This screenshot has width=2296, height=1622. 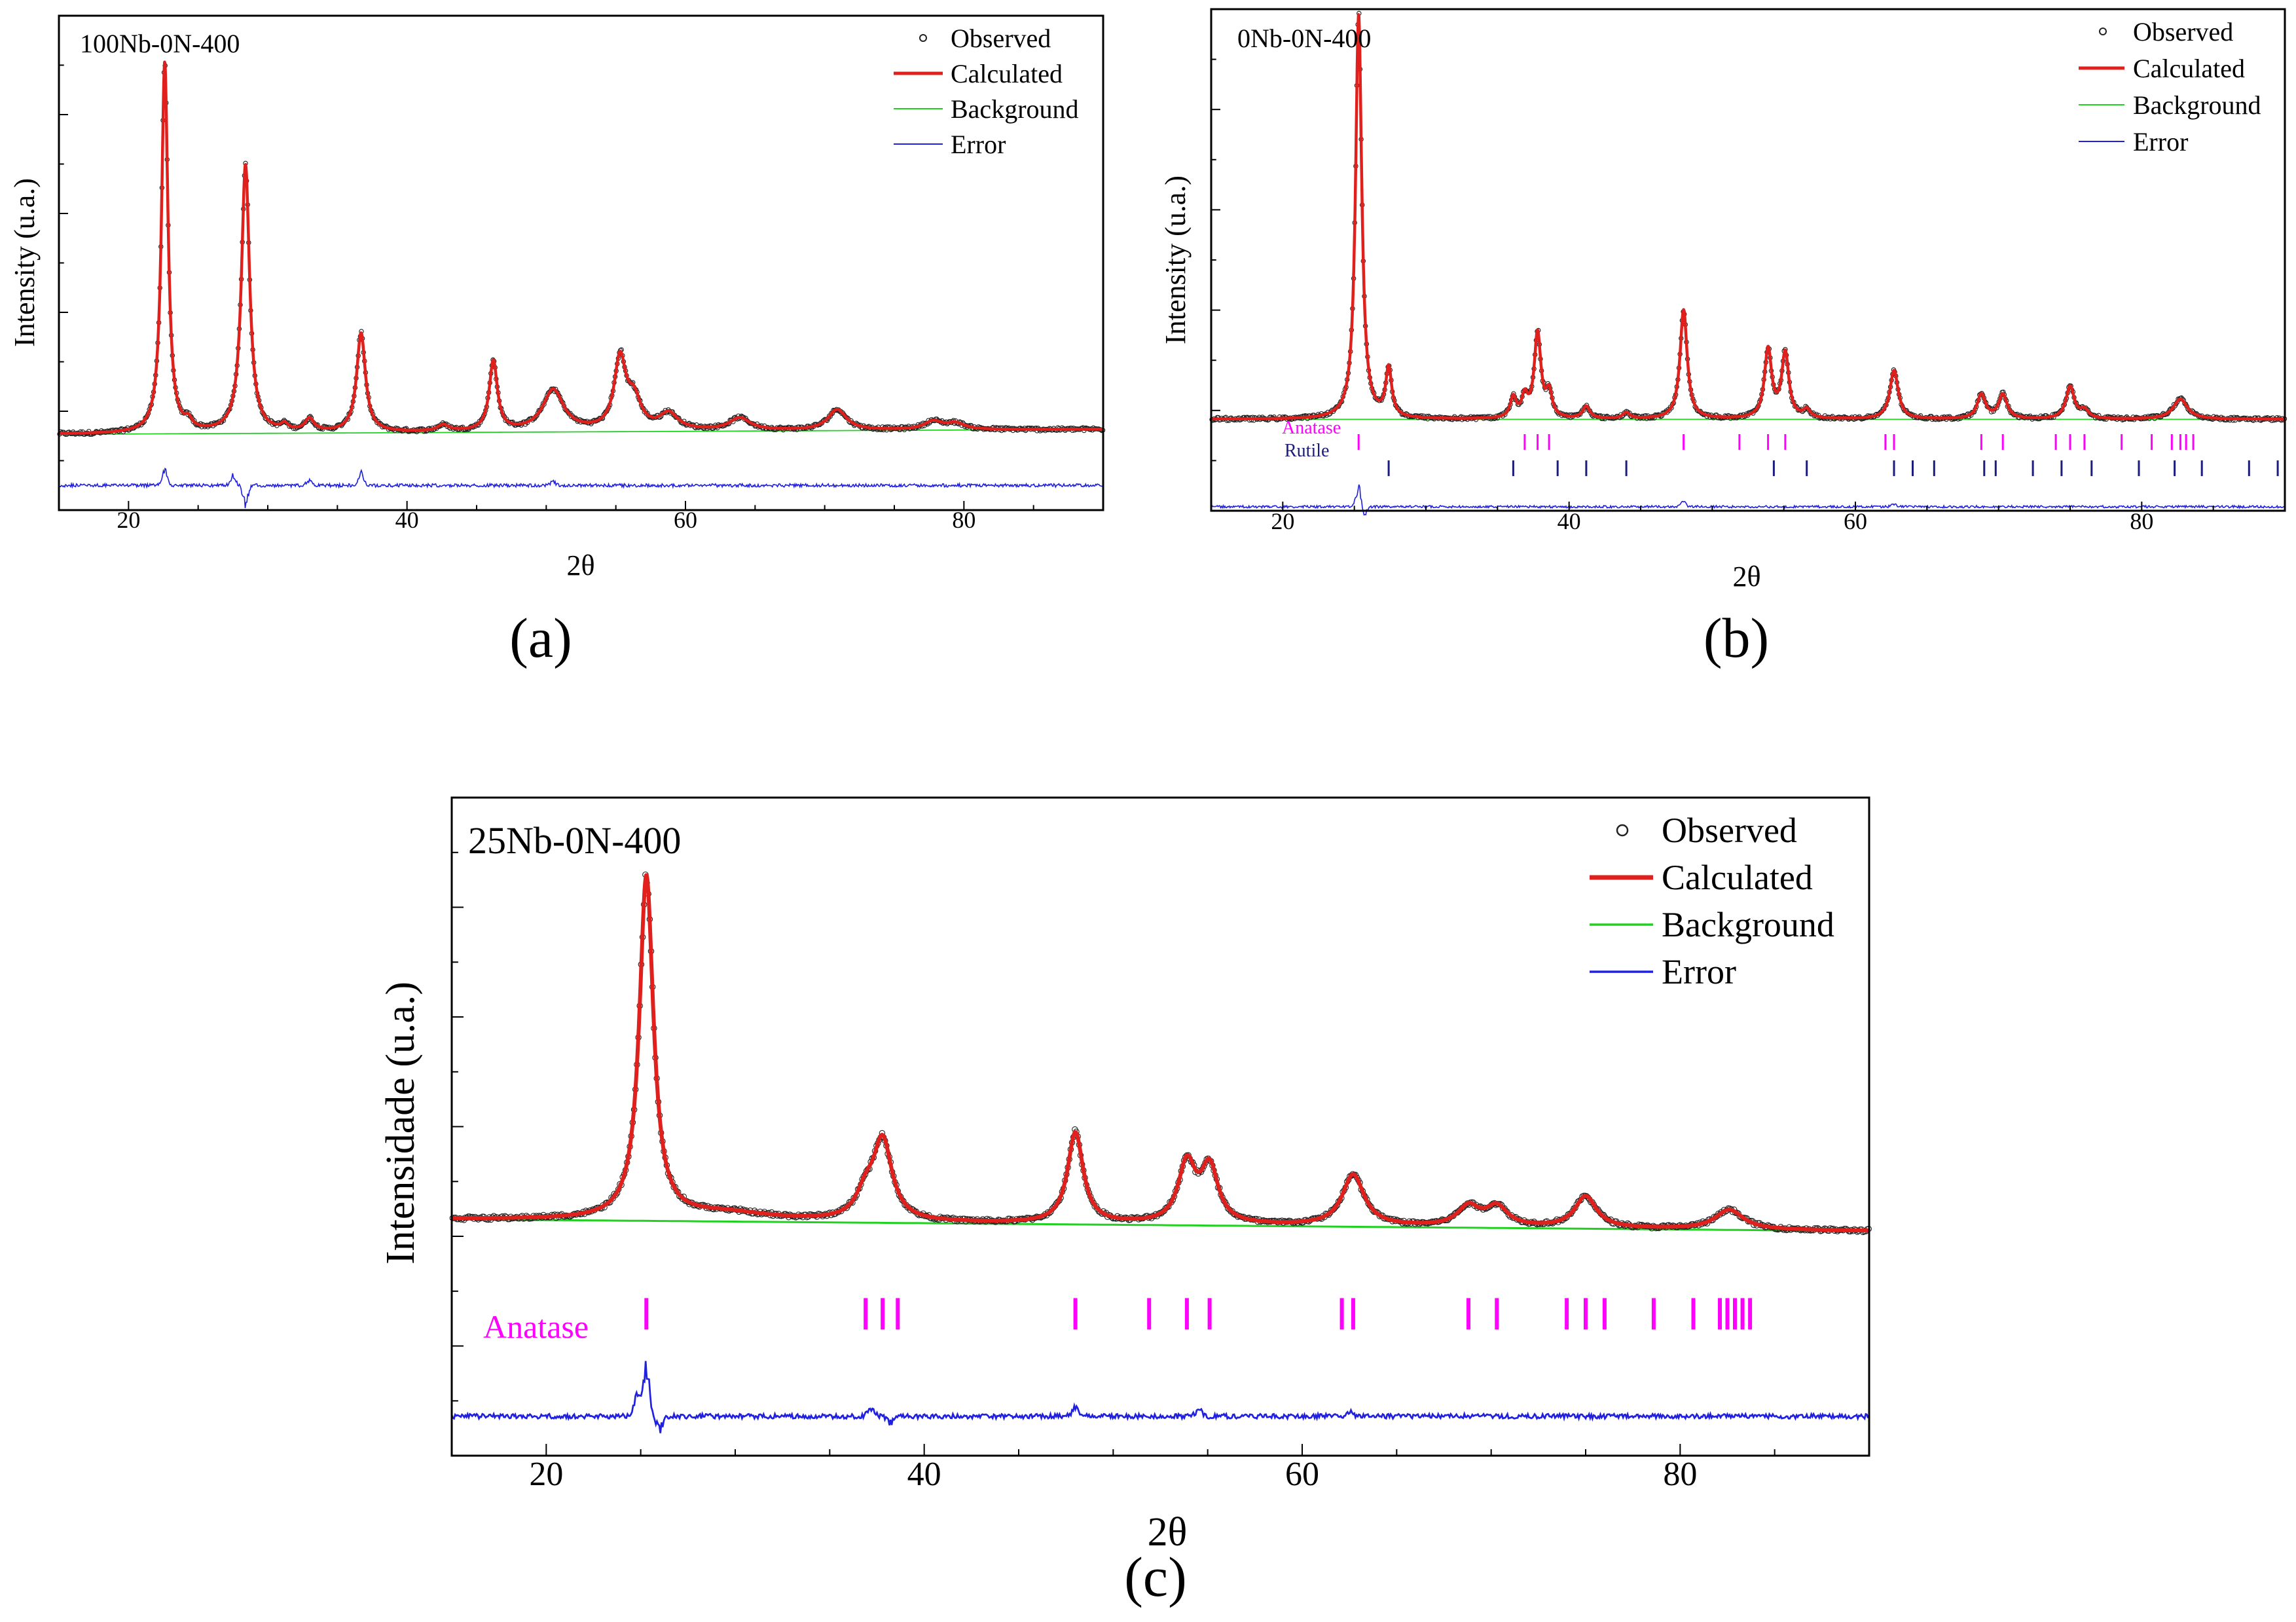 I want to click on panel-b-frame, so click(x=1748, y=260).